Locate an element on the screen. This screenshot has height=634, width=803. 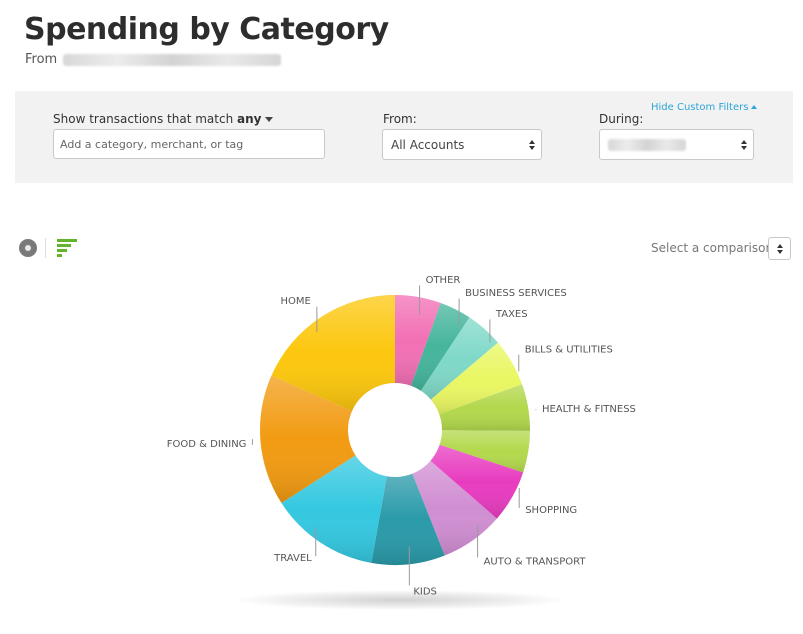
caret-up-icon is located at coordinates (754, 107).